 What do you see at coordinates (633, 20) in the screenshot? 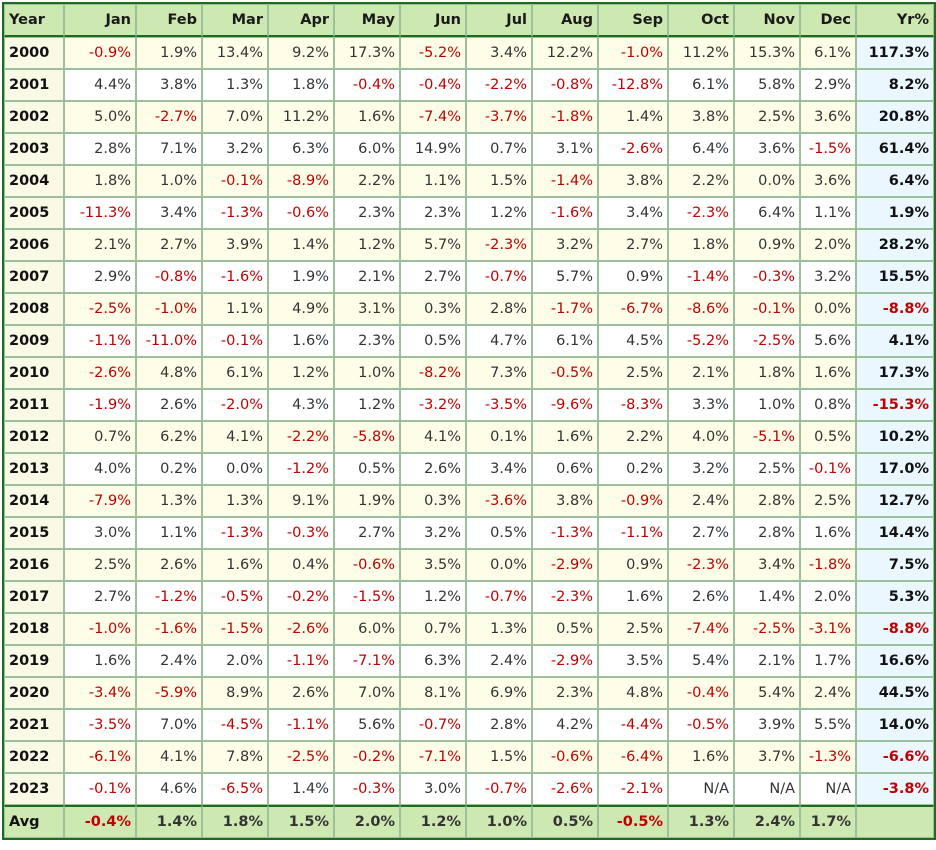
I see `column-header-sep: Sep` at bounding box center [633, 20].